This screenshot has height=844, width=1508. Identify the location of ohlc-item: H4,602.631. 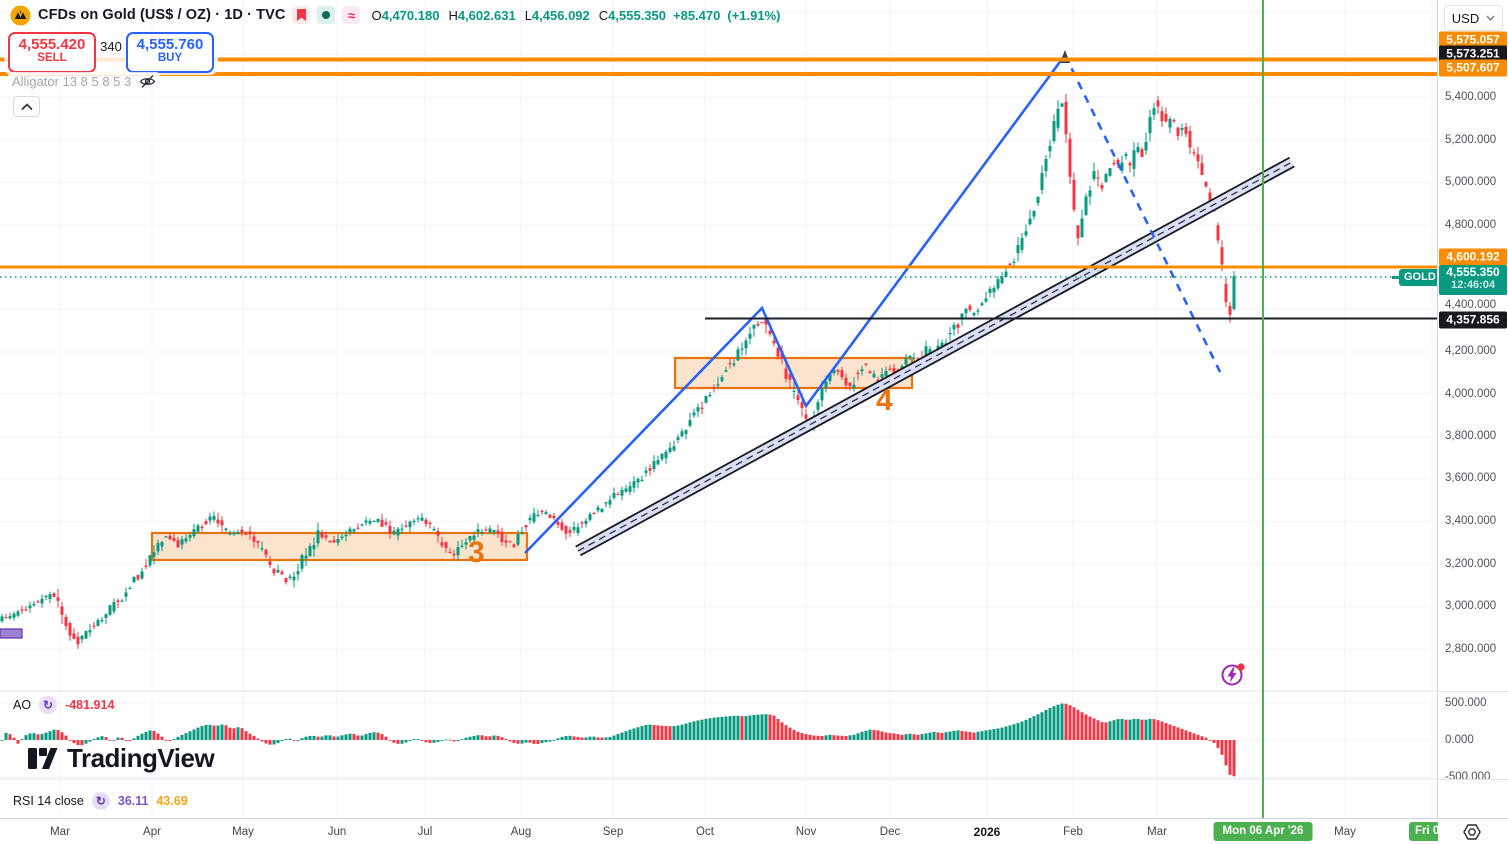
(482, 15).